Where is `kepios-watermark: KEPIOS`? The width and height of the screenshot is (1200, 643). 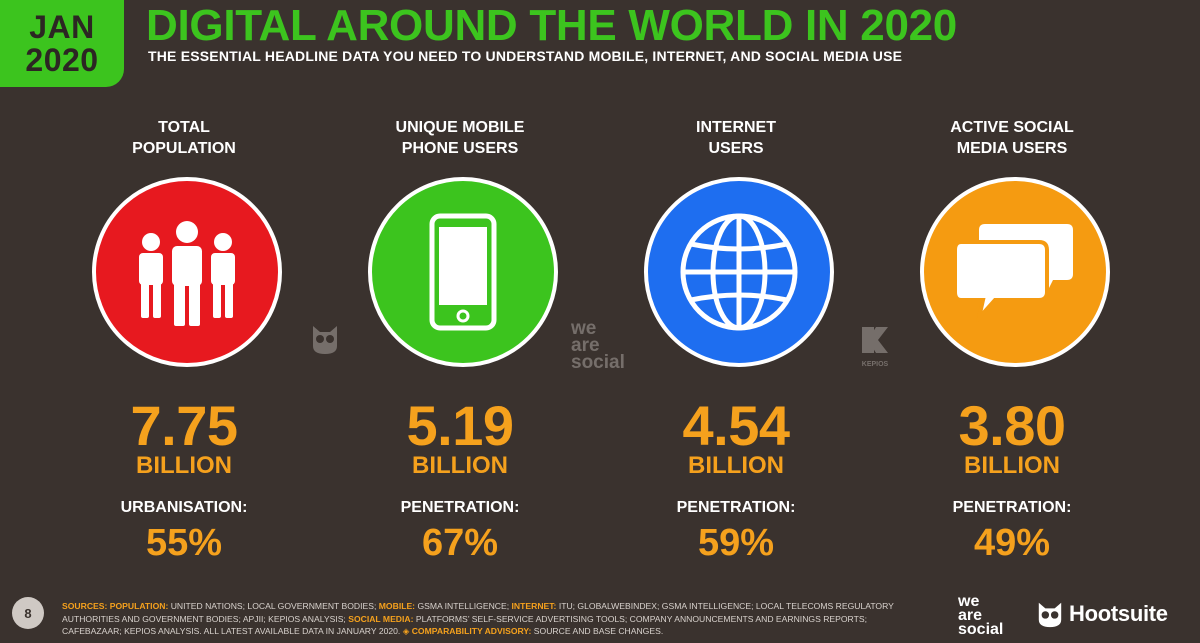
kepios-watermark: KEPIOS is located at coordinates (875, 346).